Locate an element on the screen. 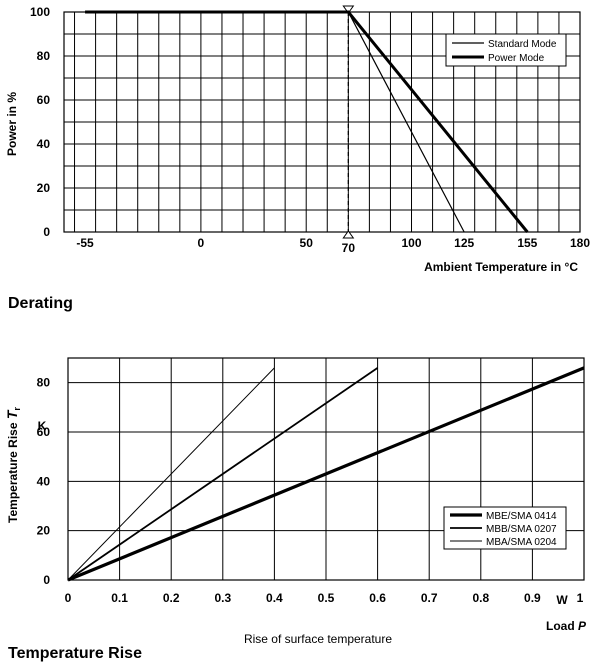 The width and height of the screenshot is (591, 662). x-tick-label: 50 is located at coordinates (307, 243).